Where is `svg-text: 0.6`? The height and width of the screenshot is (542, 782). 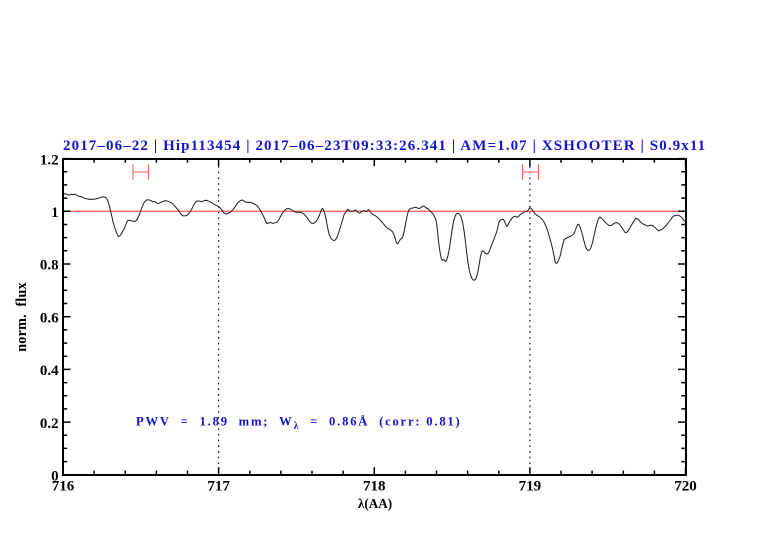
svg-text: 0.6 is located at coordinates (49, 318).